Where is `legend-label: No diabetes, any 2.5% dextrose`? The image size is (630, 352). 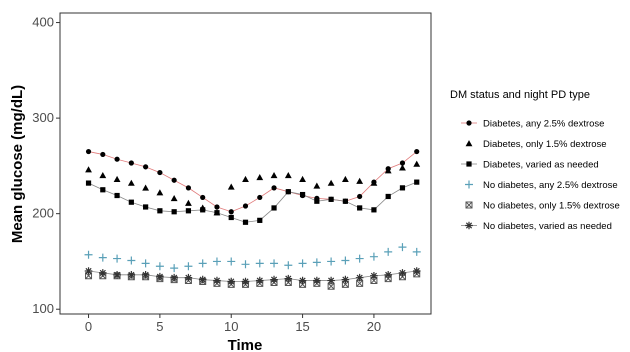
legend-label: No diabetes, any 2.5% dextrose is located at coordinates (550, 185).